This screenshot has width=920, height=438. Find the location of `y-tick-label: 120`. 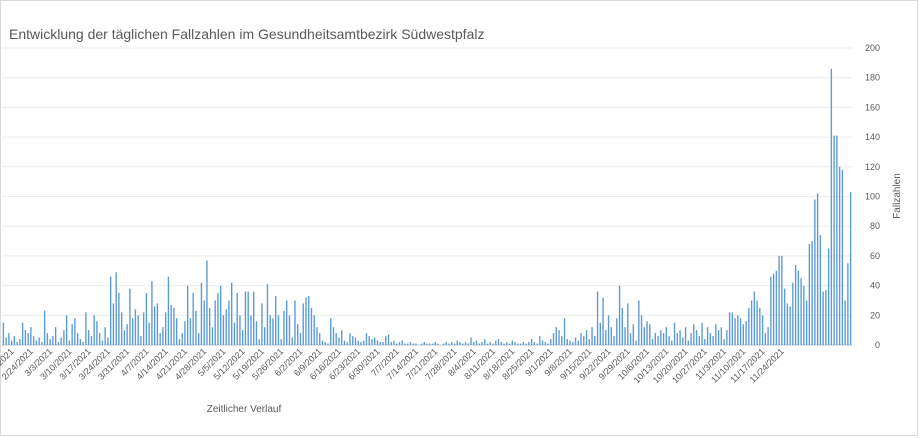

y-tick-label: 120 is located at coordinates (872, 167).